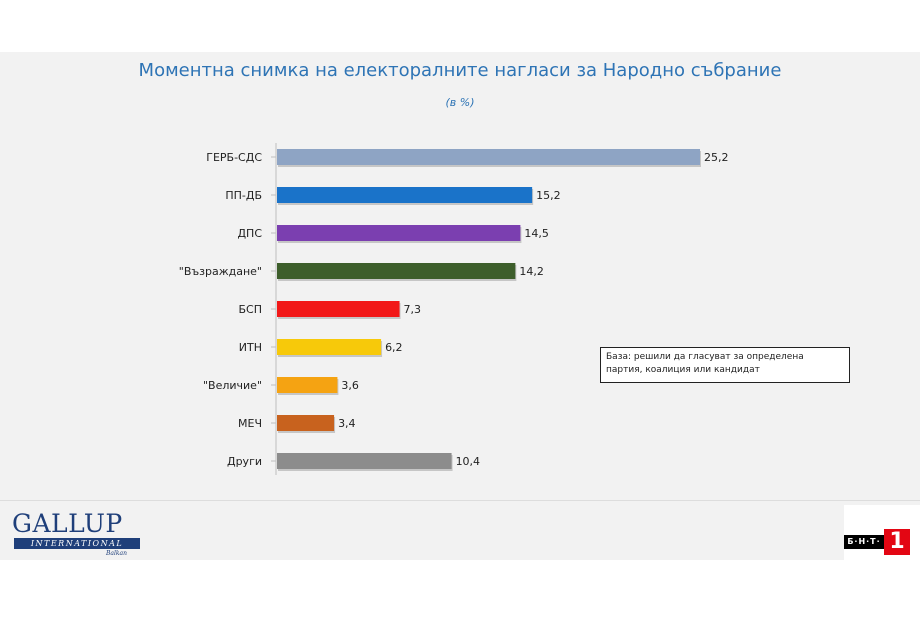 The image size is (920, 640). Describe the element at coordinates (232, 385) in the screenshot. I see `category-label: "Величие"` at that location.